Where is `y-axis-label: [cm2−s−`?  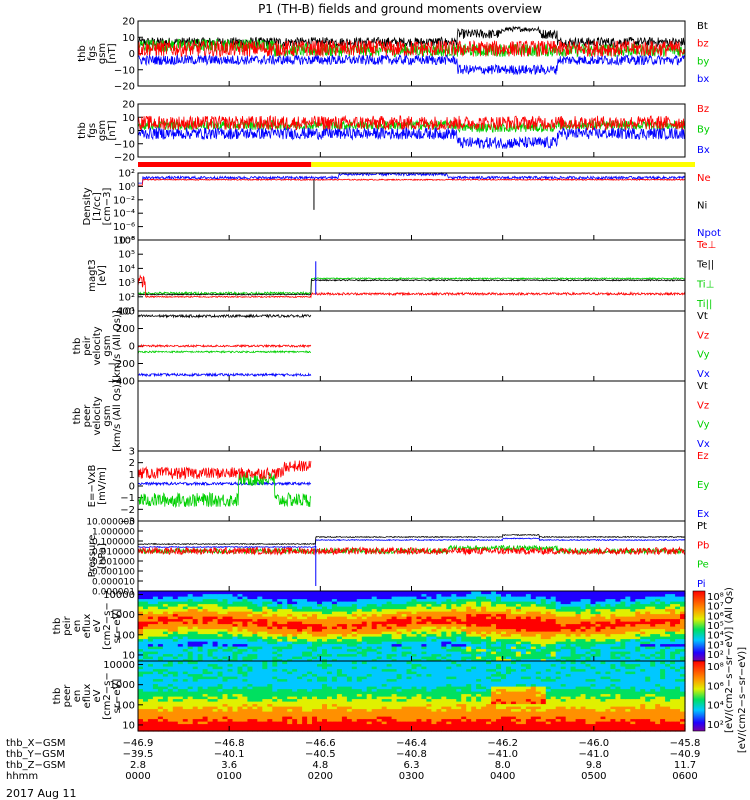
y-axis-label: [cm2−s− is located at coordinates (107, 695).